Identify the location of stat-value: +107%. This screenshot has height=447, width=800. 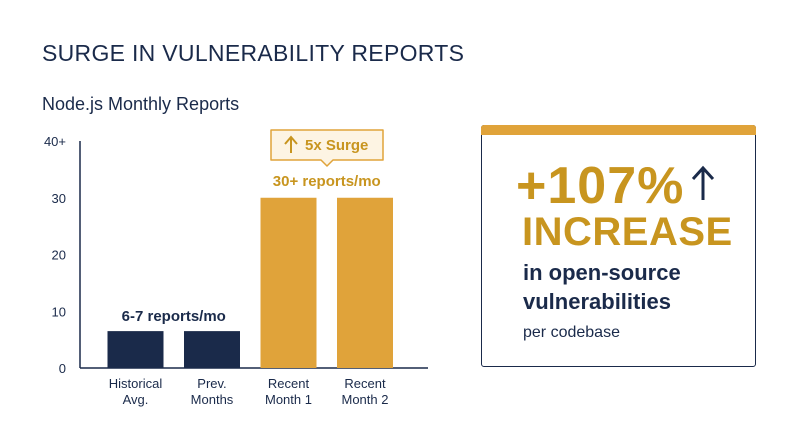
(600, 186).